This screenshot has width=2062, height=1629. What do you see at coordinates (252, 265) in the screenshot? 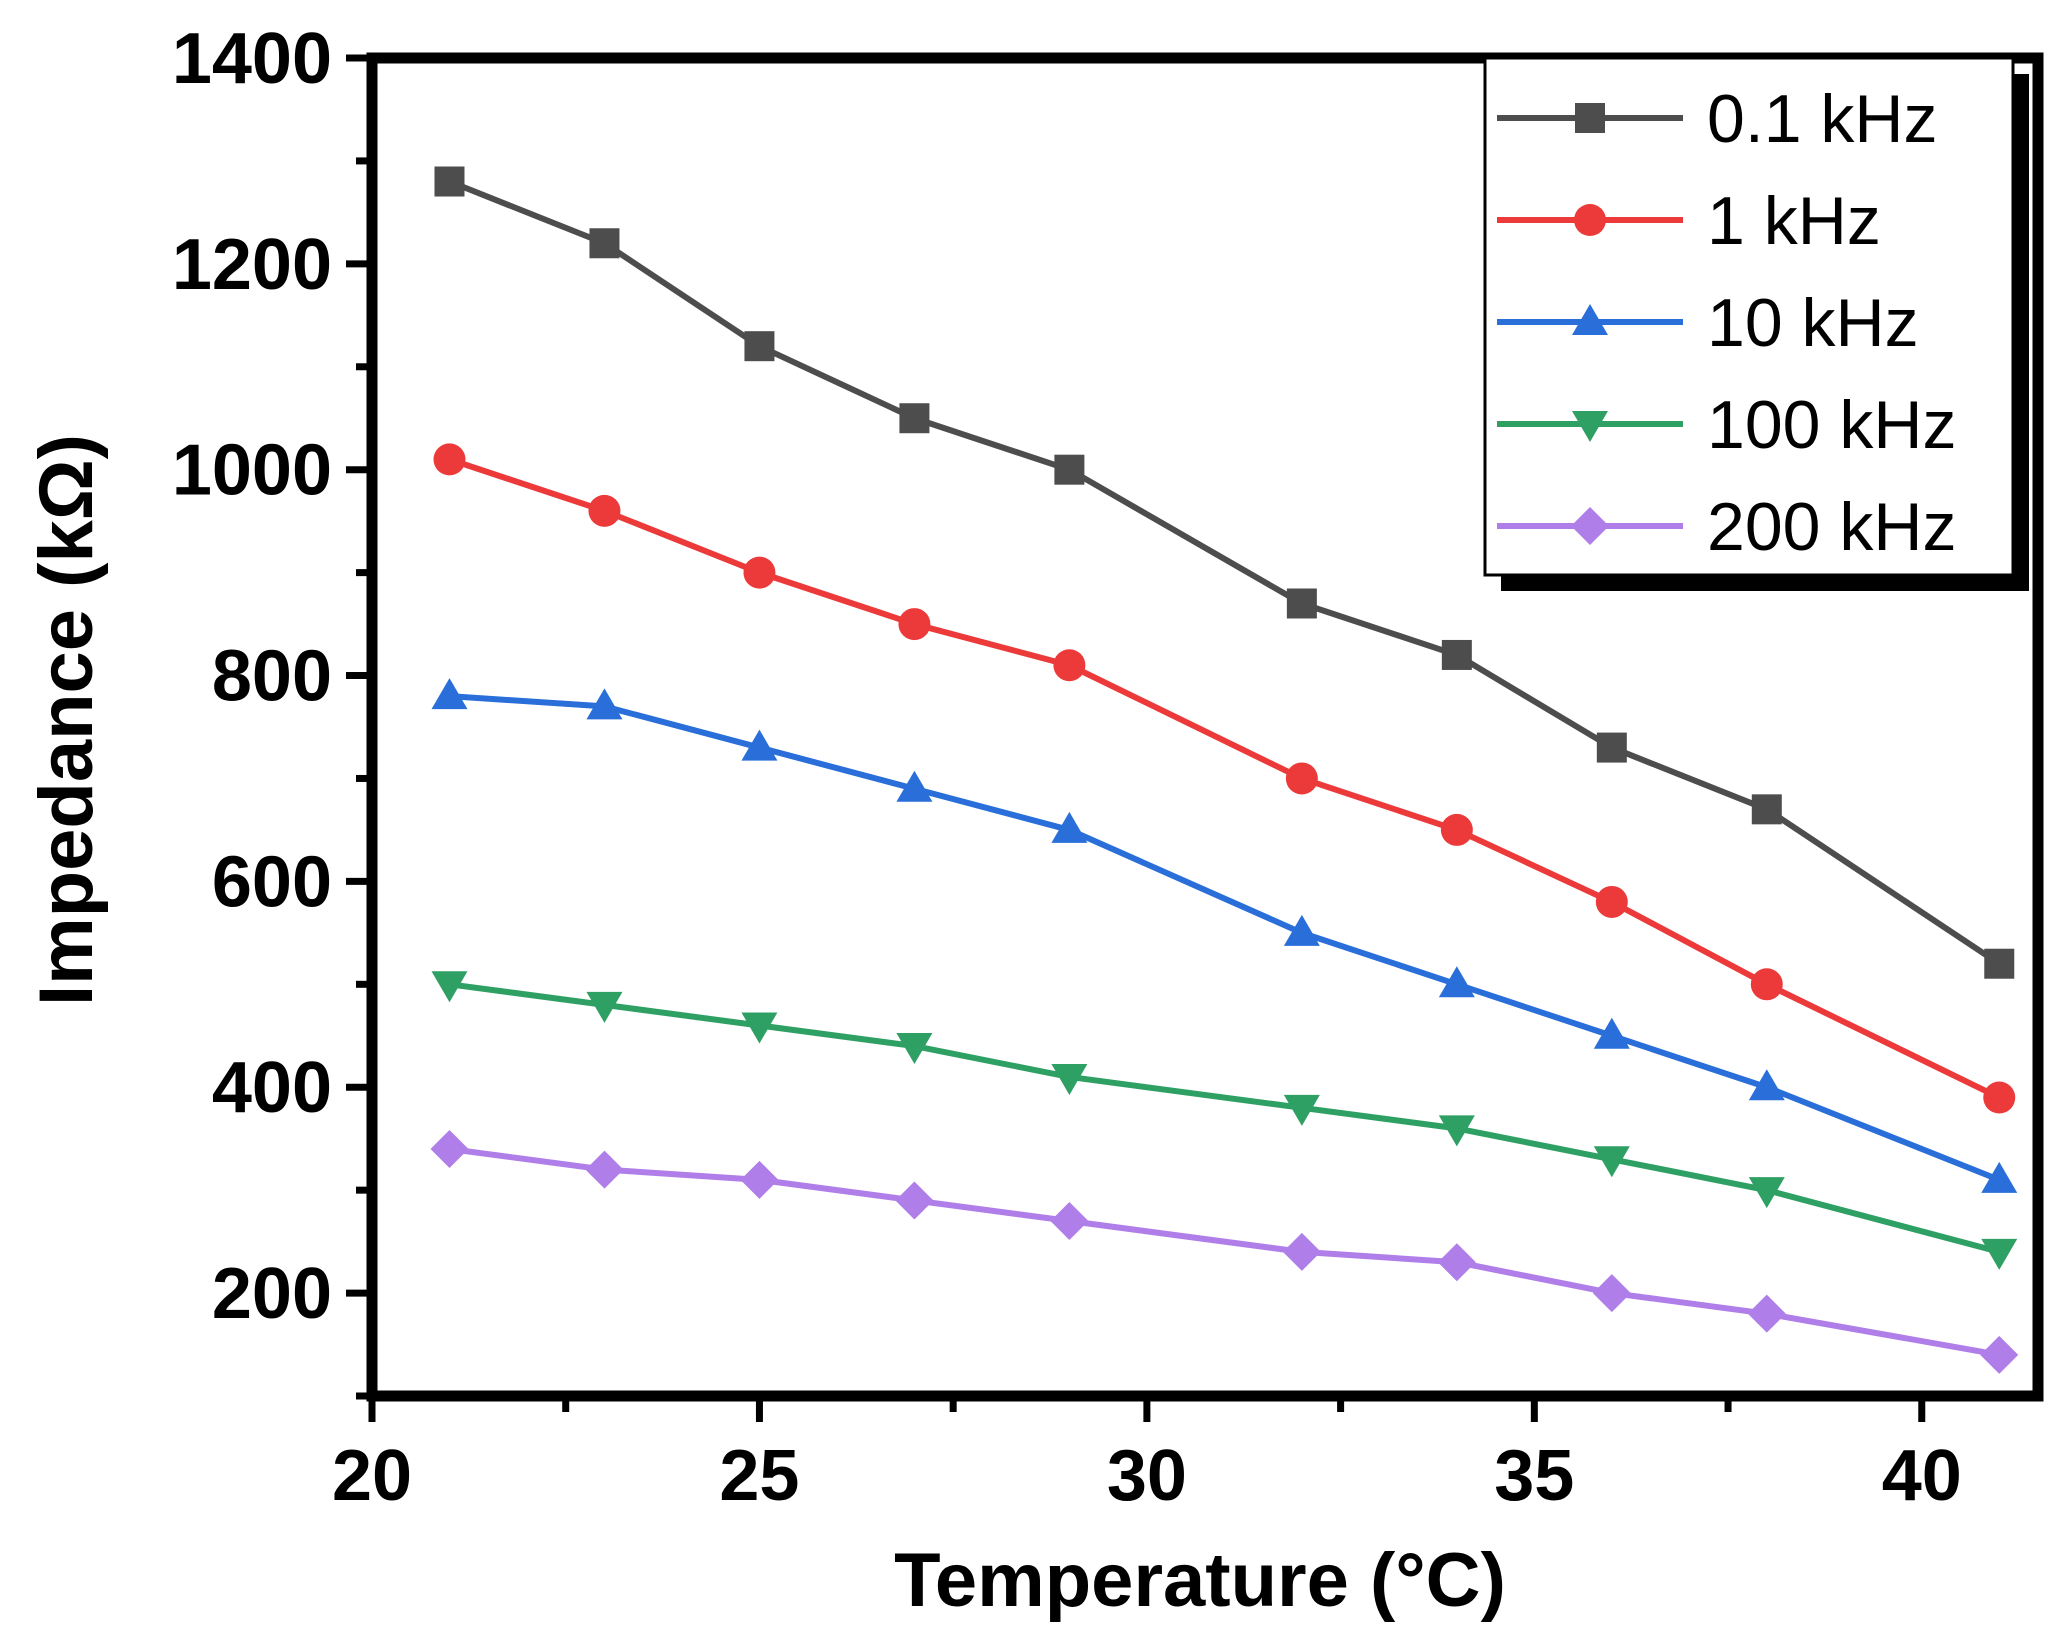
I see `y-tick-label: 1200` at bounding box center [252, 265].